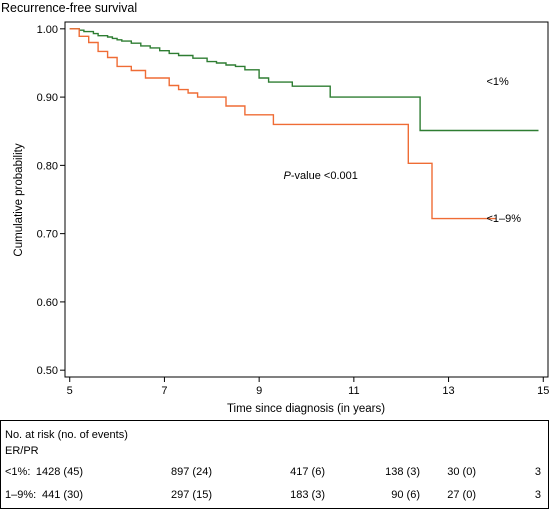 This screenshot has width=551, height=510. Describe the element at coordinates (70, 391) in the screenshot. I see `x-tick-label: 5` at that location.